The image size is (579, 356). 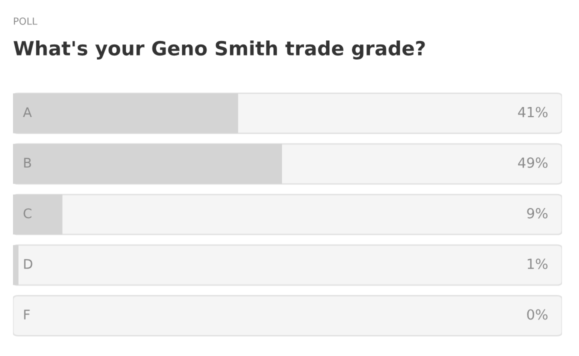 I want to click on y-tick-label: F, so click(x=27, y=315).